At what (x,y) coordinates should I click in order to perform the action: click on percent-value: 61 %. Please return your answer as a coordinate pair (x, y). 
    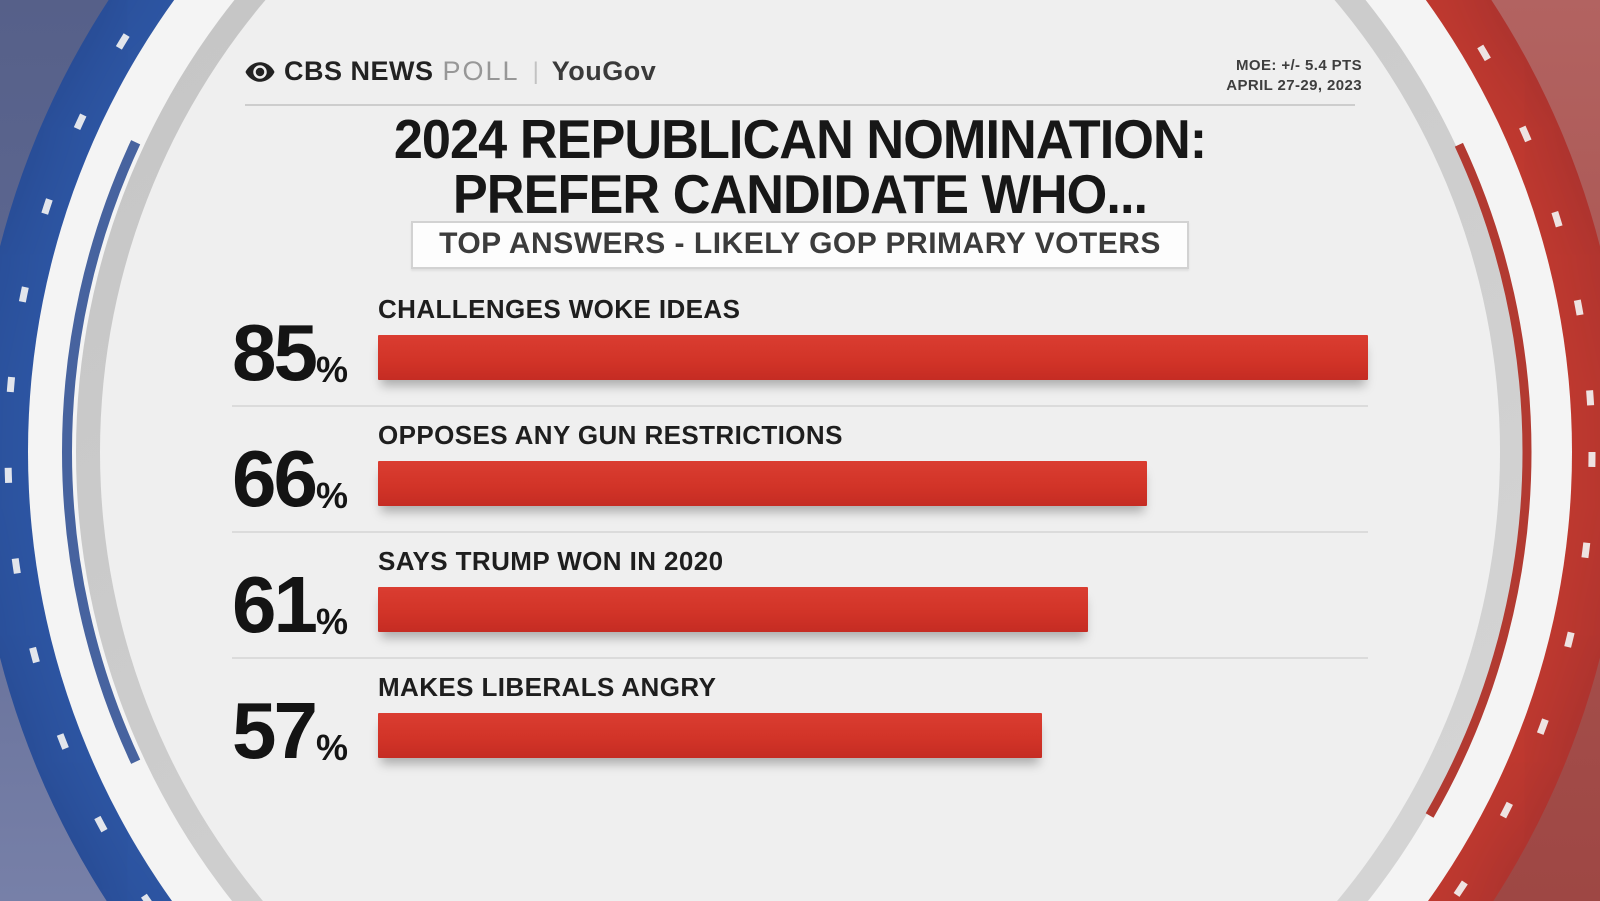
    Looking at the image, I should click on (305, 598).